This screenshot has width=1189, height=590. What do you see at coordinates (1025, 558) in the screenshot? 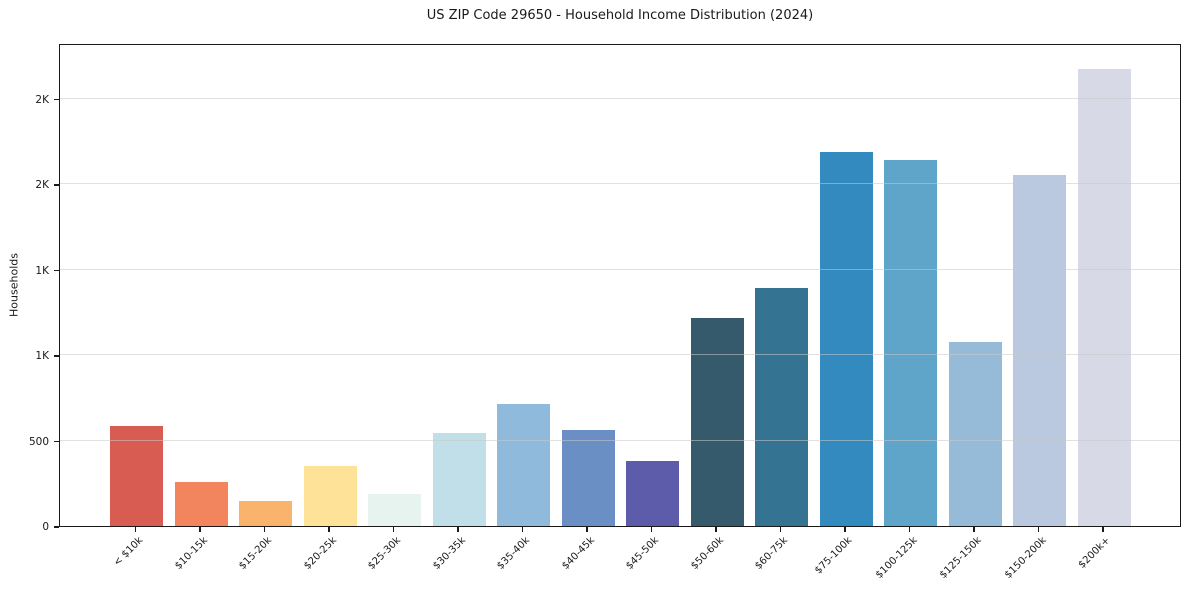
I see `x-tick-label: $150-200k` at bounding box center [1025, 558].